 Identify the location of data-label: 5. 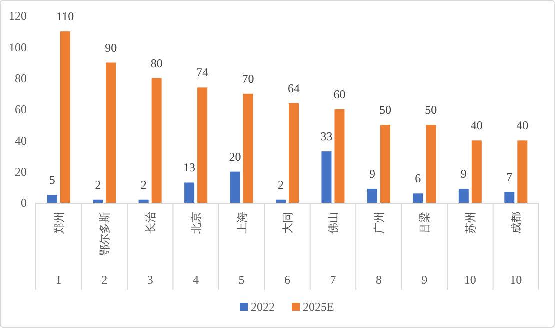
(52, 180).